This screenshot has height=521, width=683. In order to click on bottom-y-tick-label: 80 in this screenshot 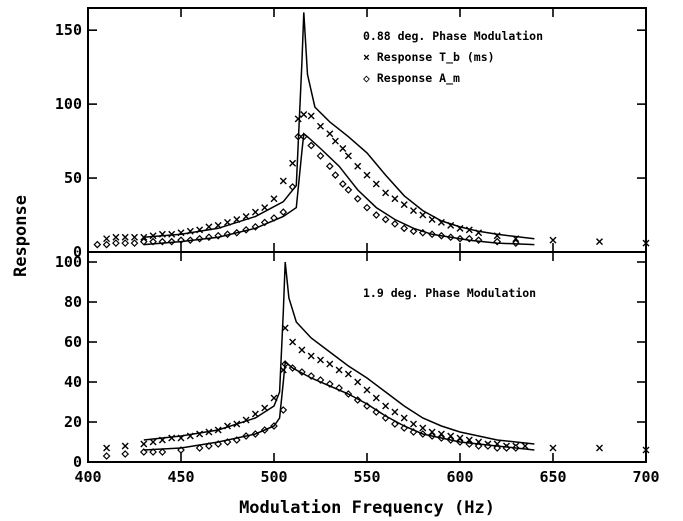, I will do `click(73, 302)`.